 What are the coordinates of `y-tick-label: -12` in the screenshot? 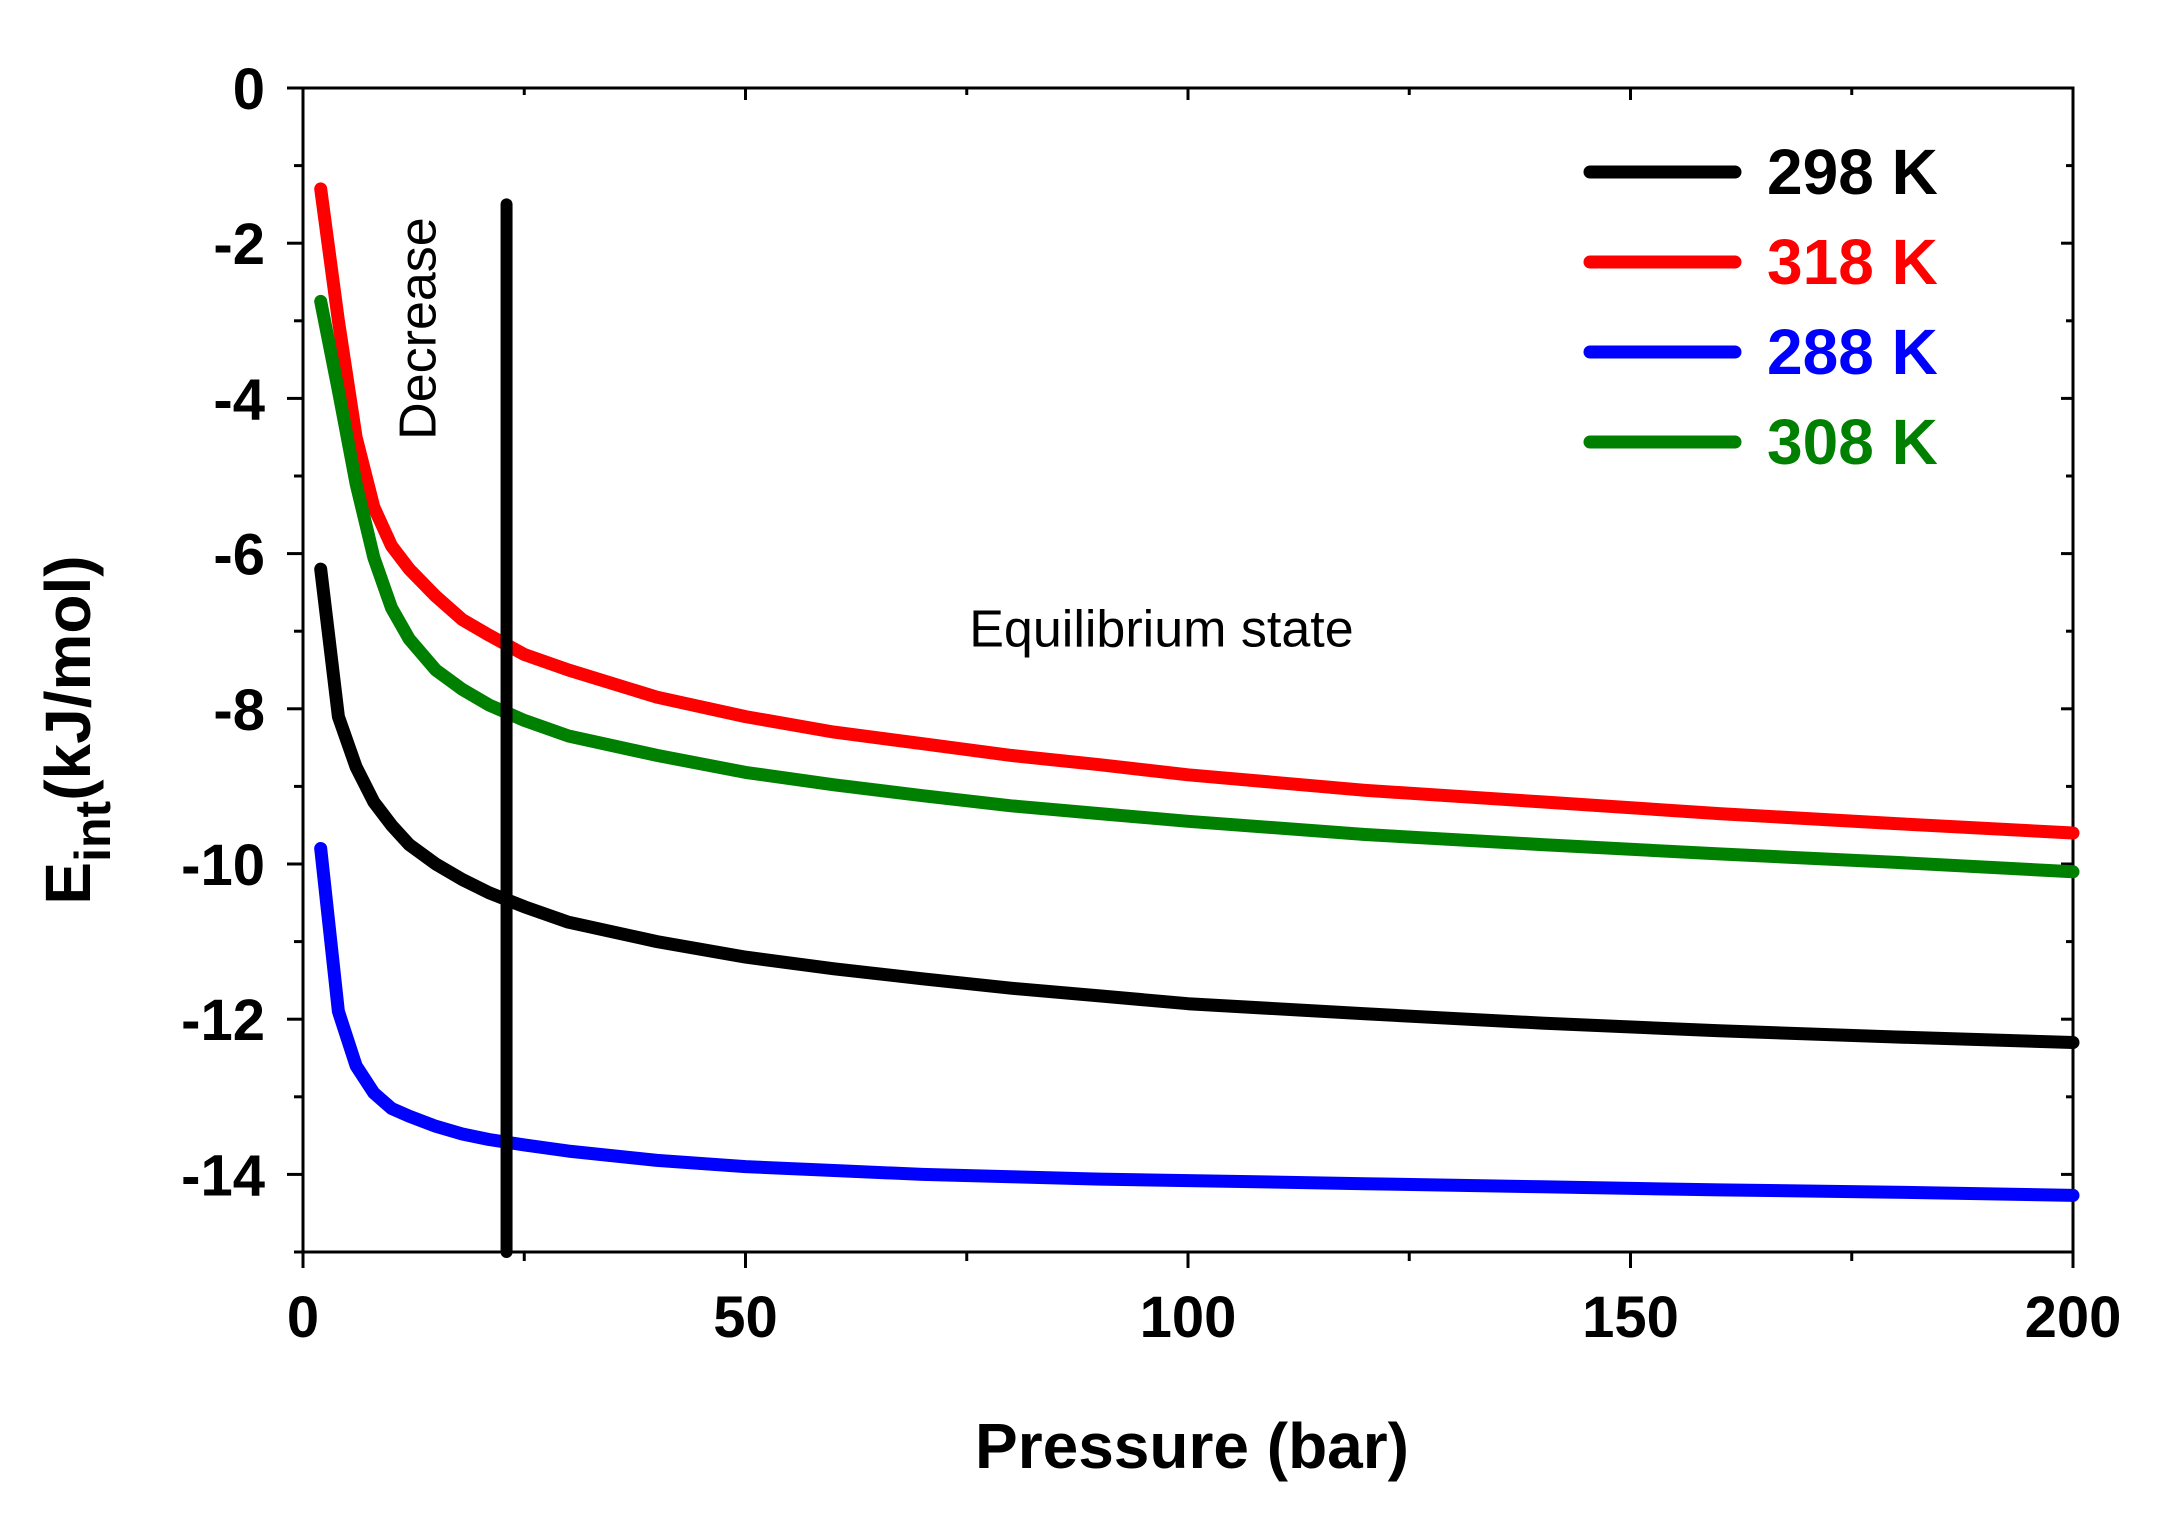 It's located at (223, 1020).